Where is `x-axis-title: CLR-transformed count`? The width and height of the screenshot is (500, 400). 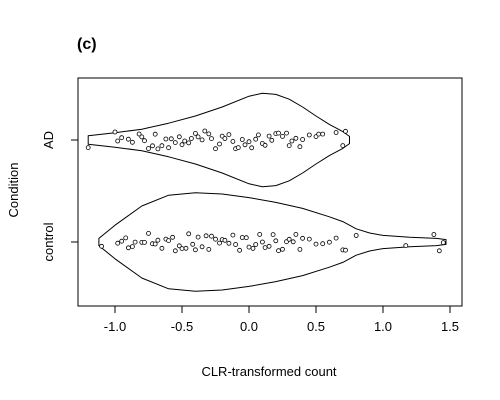 x-axis-title: CLR-transformed count is located at coordinates (268, 371).